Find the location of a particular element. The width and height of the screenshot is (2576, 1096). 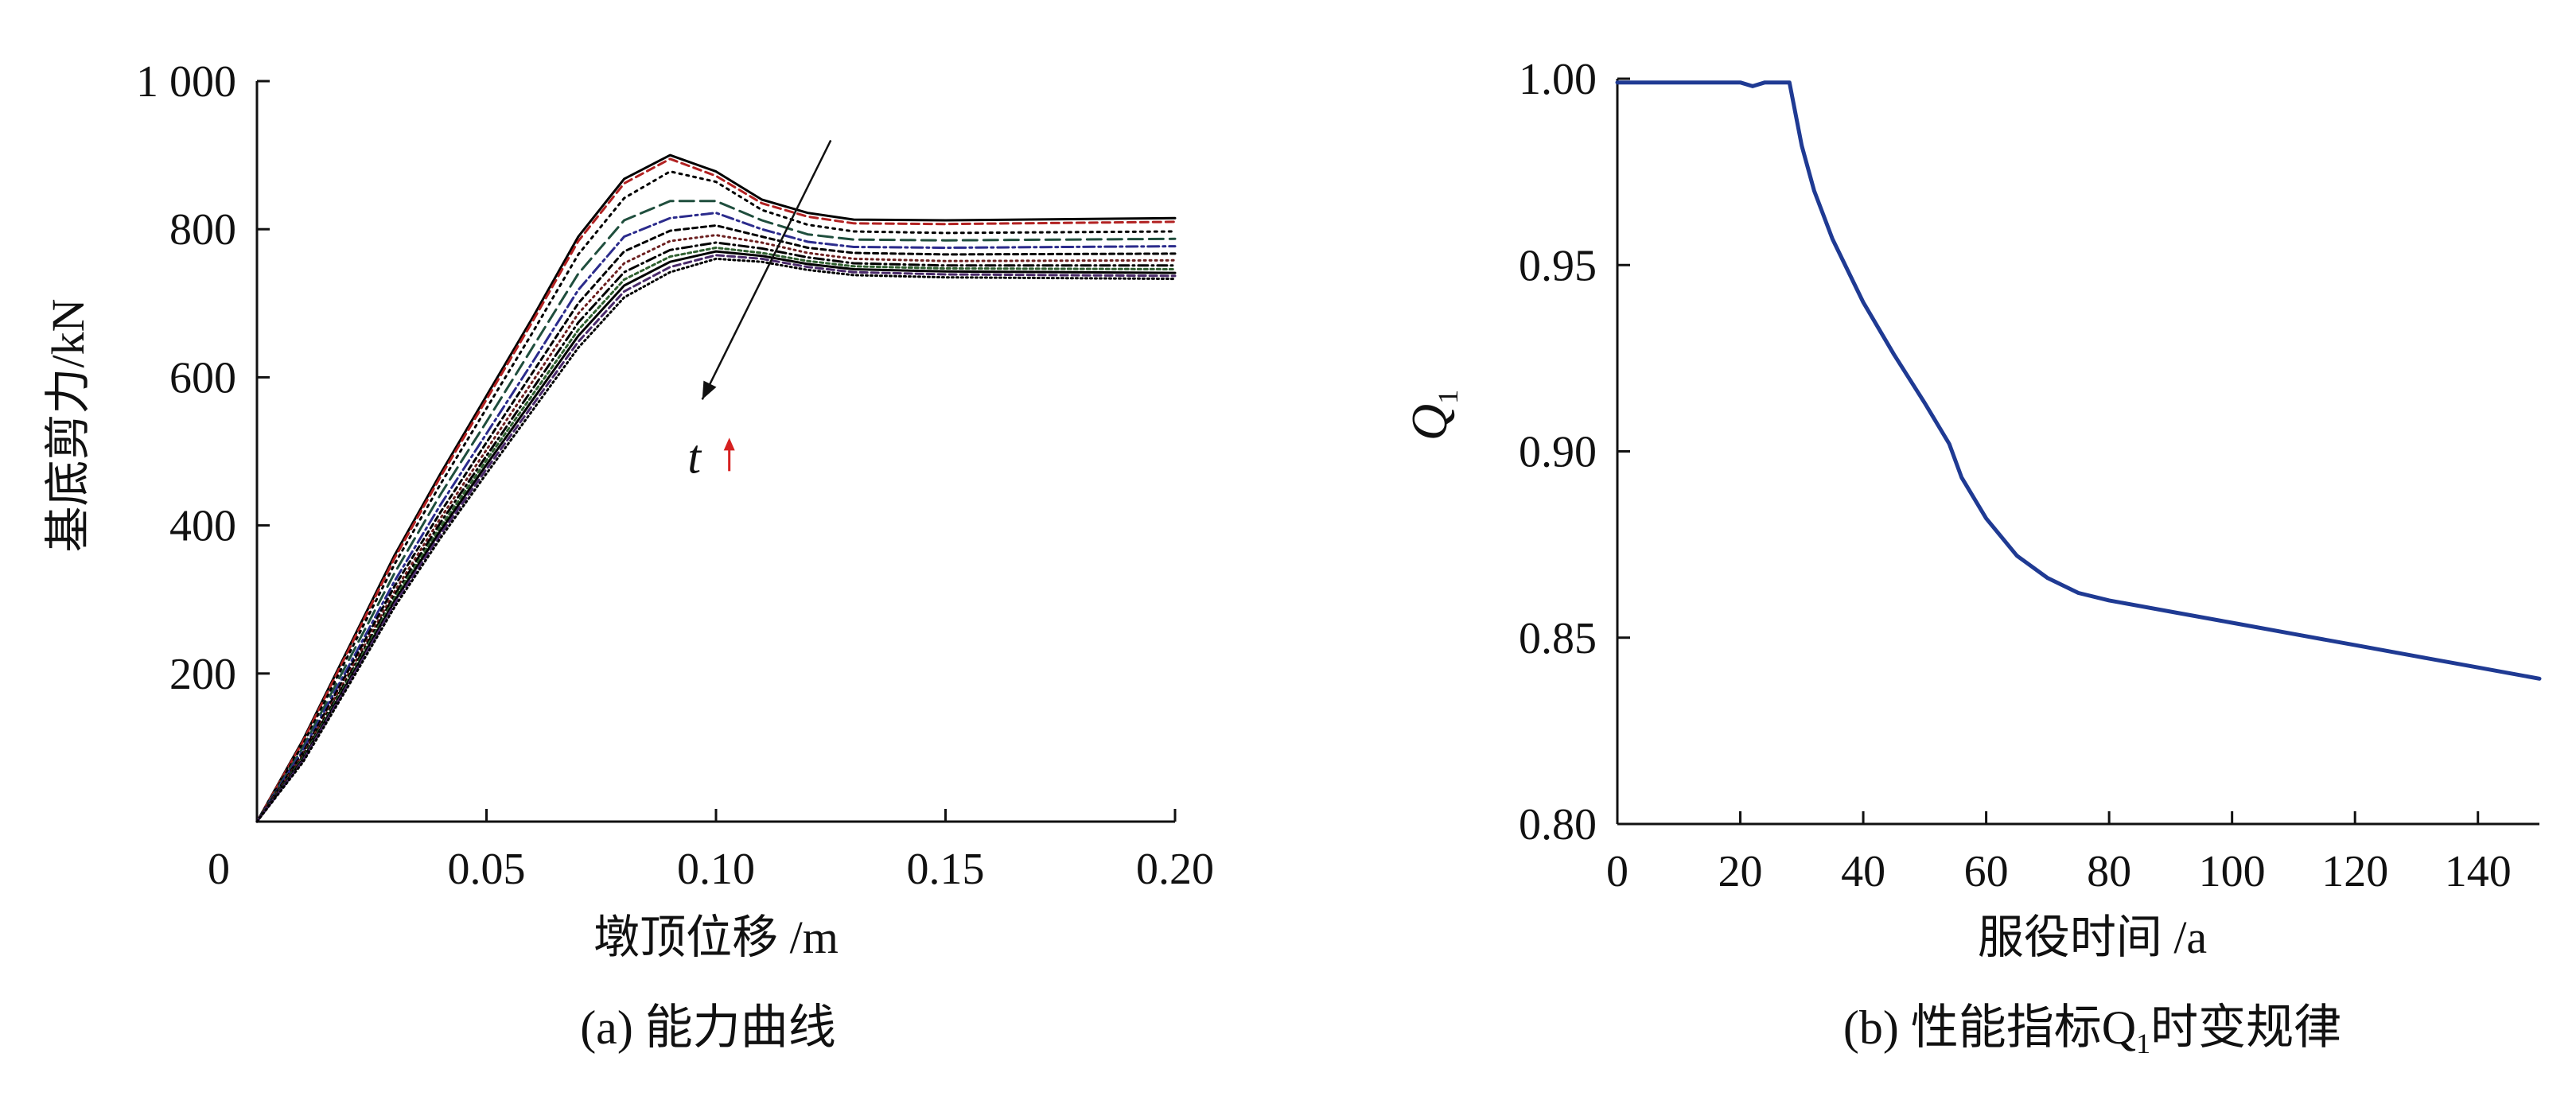

panel-b-y-tick-label: 1.00 is located at coordinates (1558, 80).